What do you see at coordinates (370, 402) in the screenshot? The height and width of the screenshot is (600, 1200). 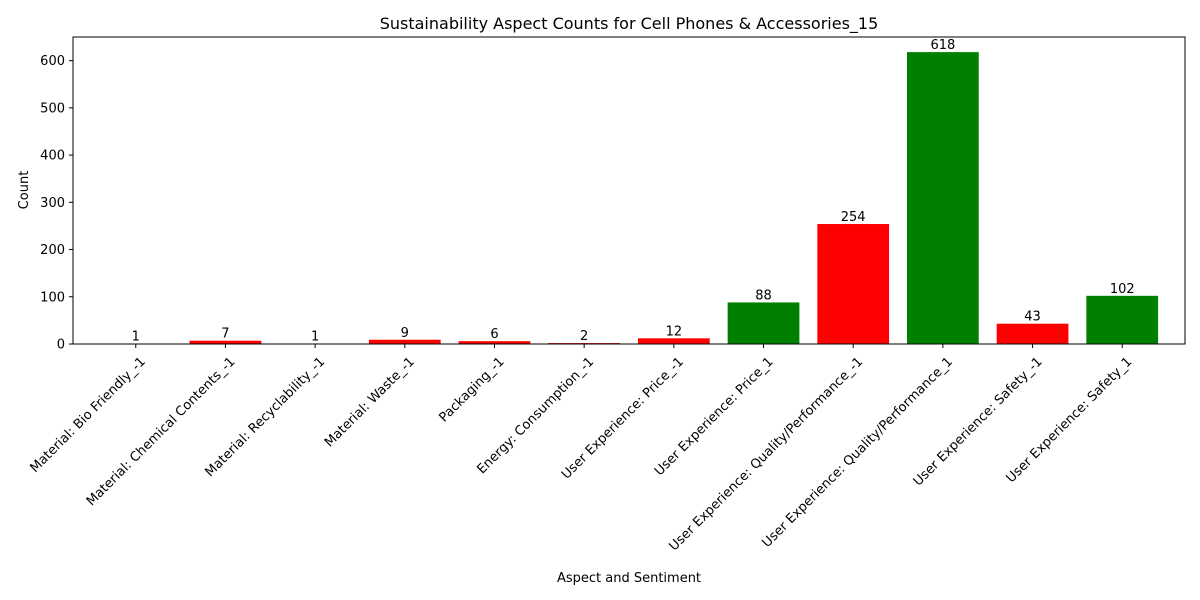 I see `x-tick-label: Material: Waste_-1` at bounding box center [370, 402].